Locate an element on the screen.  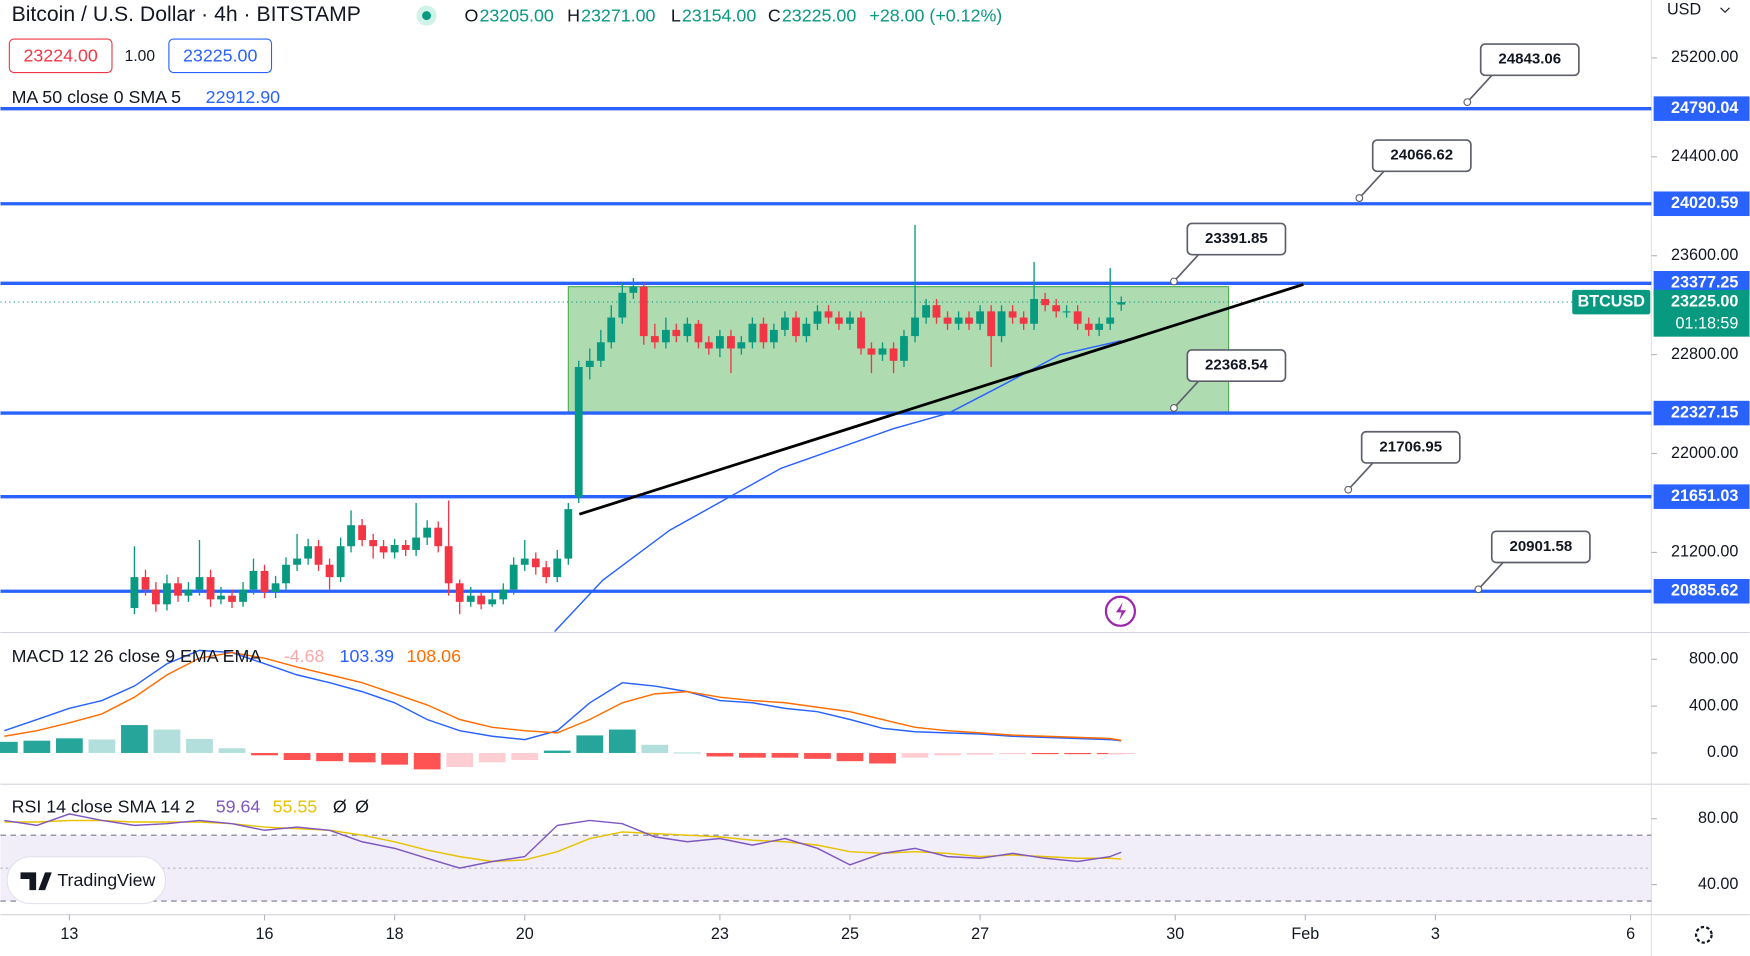
level-axis-label: 22327.15 is located at coordinates (1704, 412).